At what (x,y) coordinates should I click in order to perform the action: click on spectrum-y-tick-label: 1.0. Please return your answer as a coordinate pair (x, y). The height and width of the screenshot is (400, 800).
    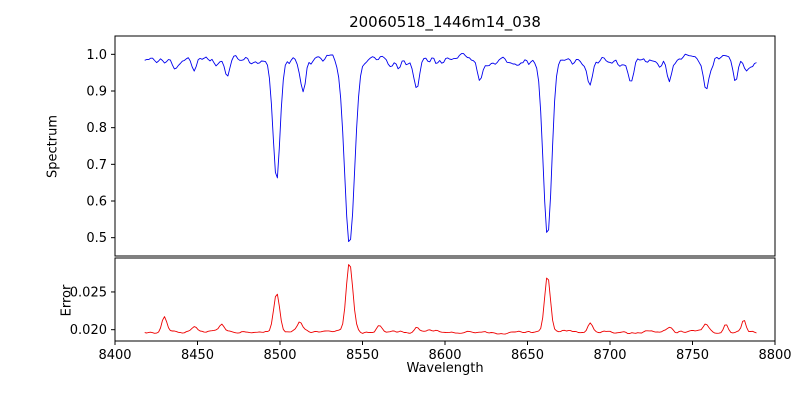
    Looking at the image, I should click on (96, 55).